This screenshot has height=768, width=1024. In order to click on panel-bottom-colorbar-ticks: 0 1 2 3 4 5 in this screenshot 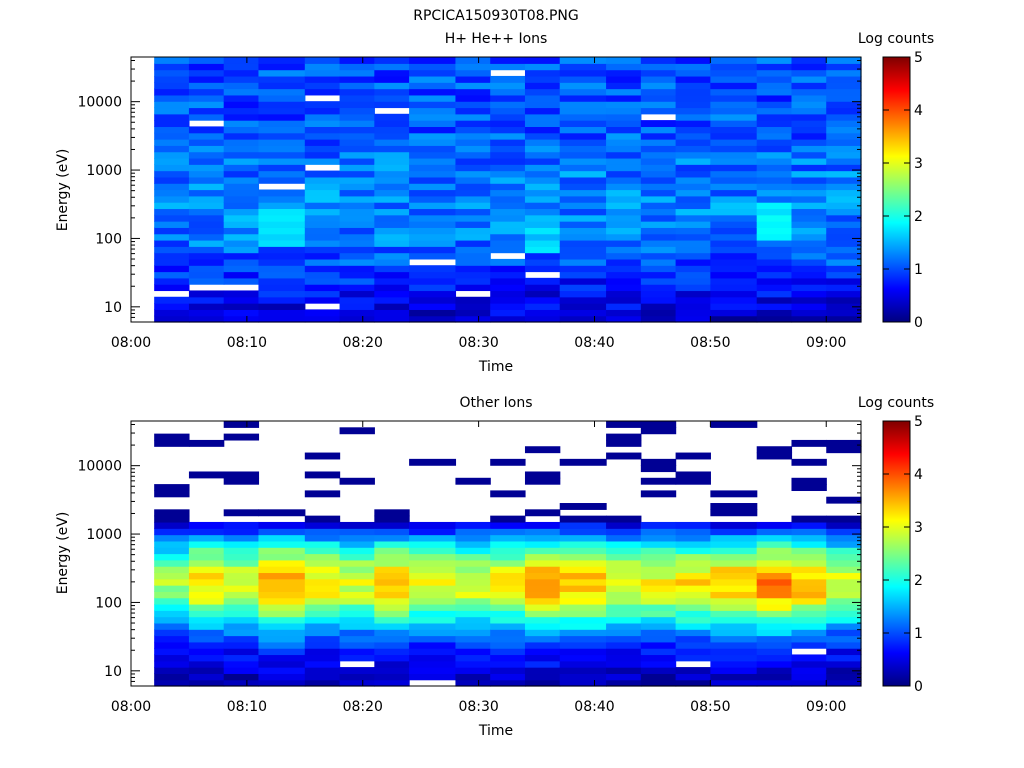, I will do `click(903, 554)`.